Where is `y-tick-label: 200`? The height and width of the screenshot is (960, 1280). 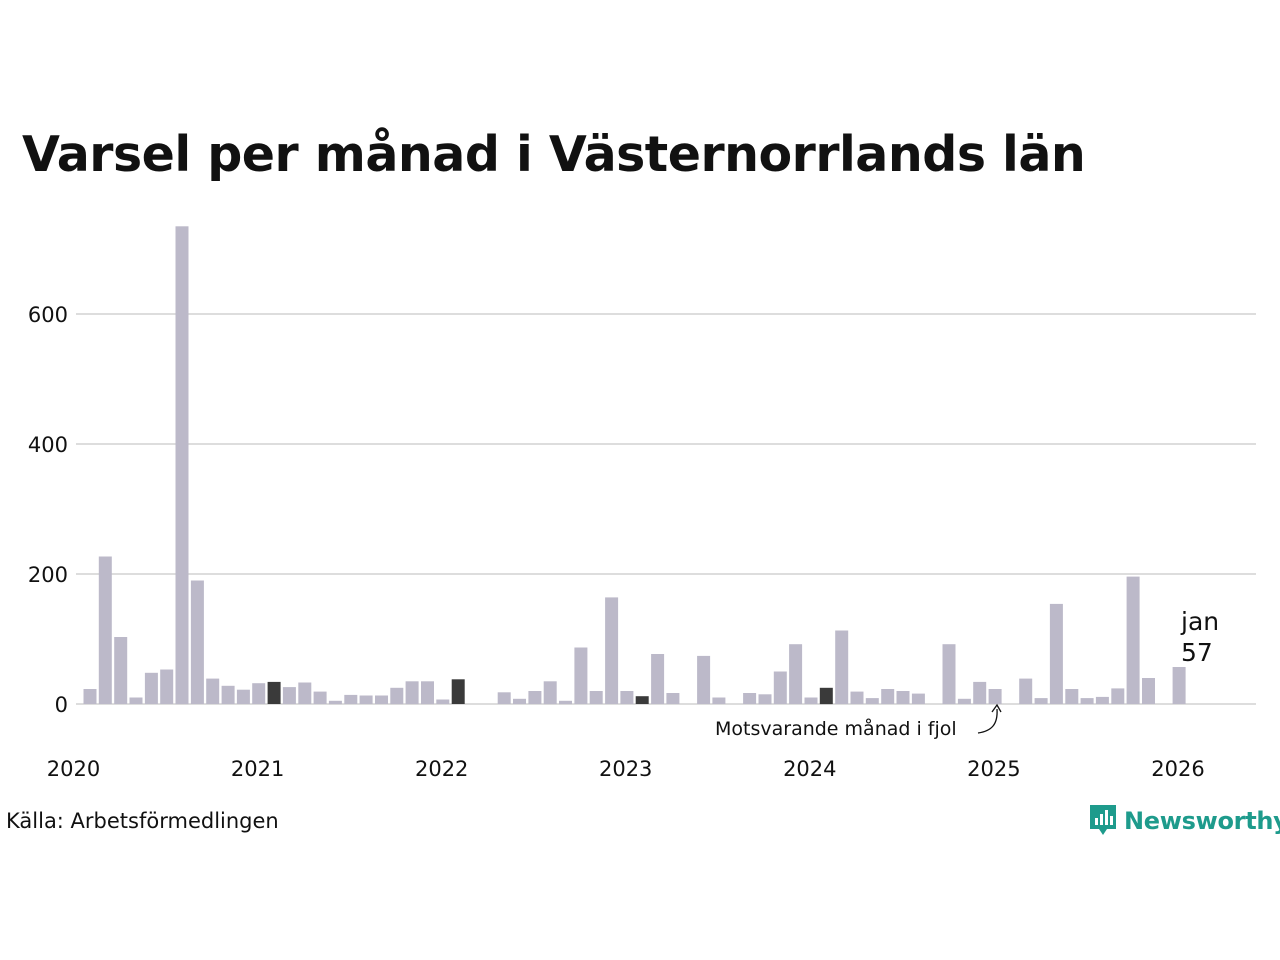 y-tick-label: 200 is located at coordinates (48, 575).